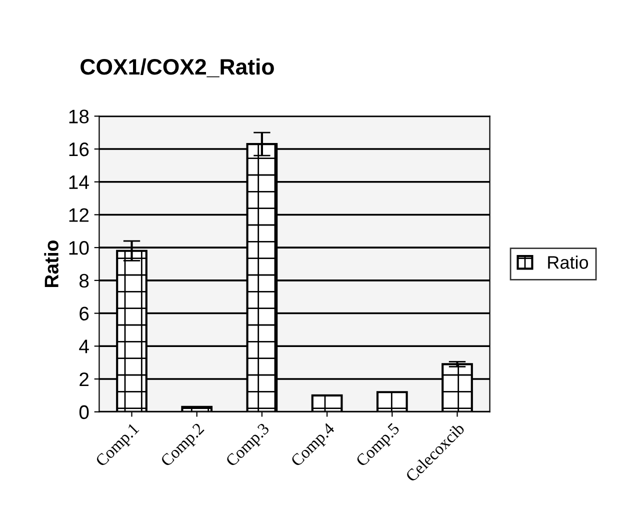 Image resolution: width=620 pixels, height=528 pixels. I want to click on y-tick-label: 2, so click(84, 379).